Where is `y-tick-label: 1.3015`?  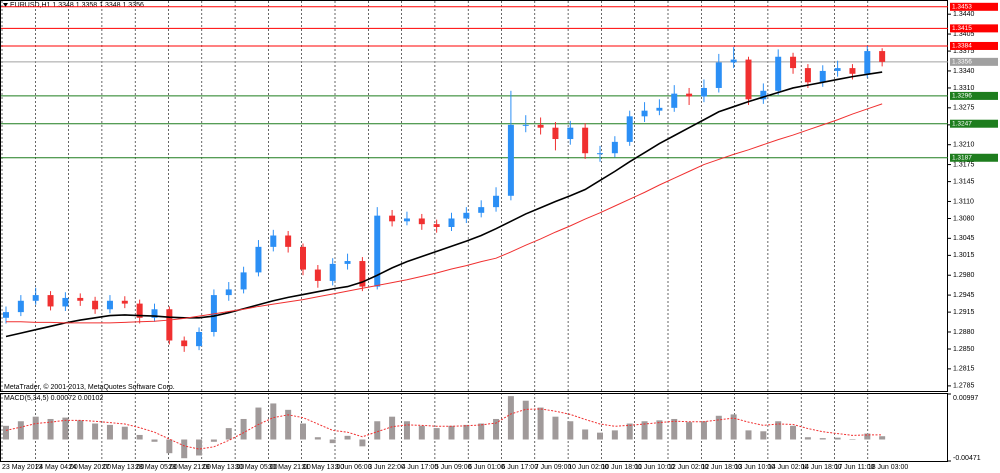
y-tick-label: 1.3015 is located at coordinates (964, 255).